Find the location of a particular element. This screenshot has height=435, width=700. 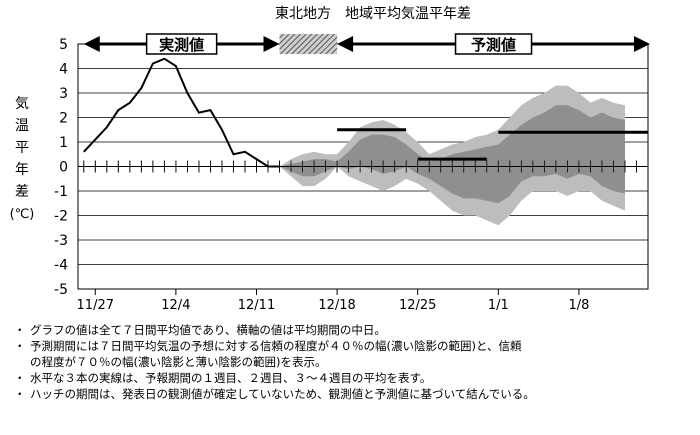

x-tick-label: 1/1 is located at coordinates (498, 305).